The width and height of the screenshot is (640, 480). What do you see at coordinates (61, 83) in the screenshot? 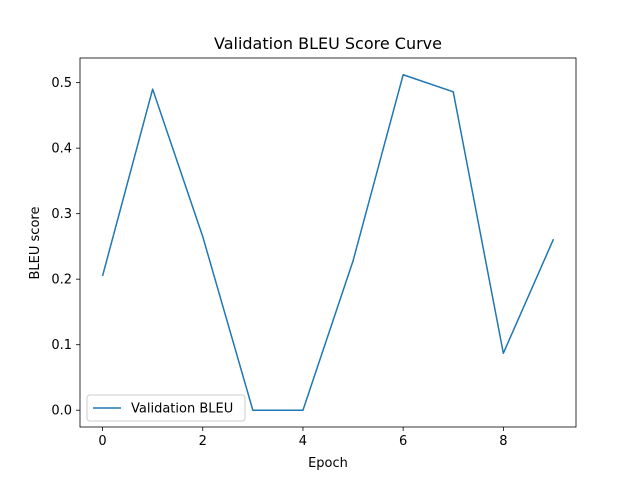
I see `y-tick-label: 0.5` at bounding box center [61, 83].